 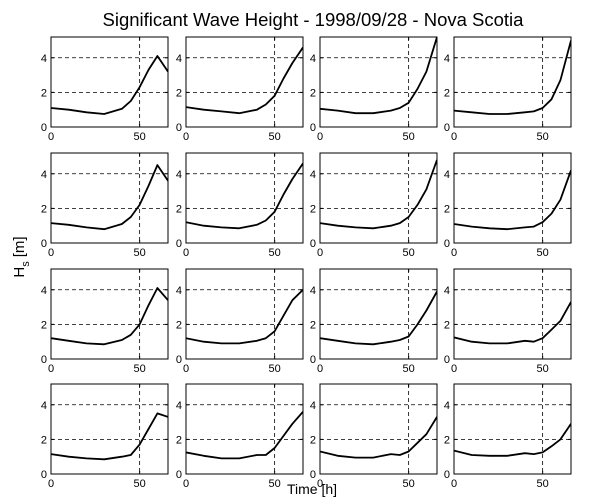 I want to click on y-axis-label-subscript: s, so click(x=26, y=264).